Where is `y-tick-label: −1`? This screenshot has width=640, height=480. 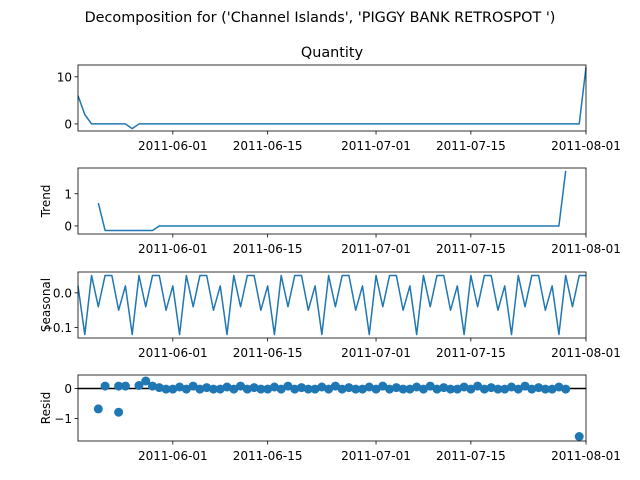
y-tick-label: −1 is located at coordinates (63, 419).